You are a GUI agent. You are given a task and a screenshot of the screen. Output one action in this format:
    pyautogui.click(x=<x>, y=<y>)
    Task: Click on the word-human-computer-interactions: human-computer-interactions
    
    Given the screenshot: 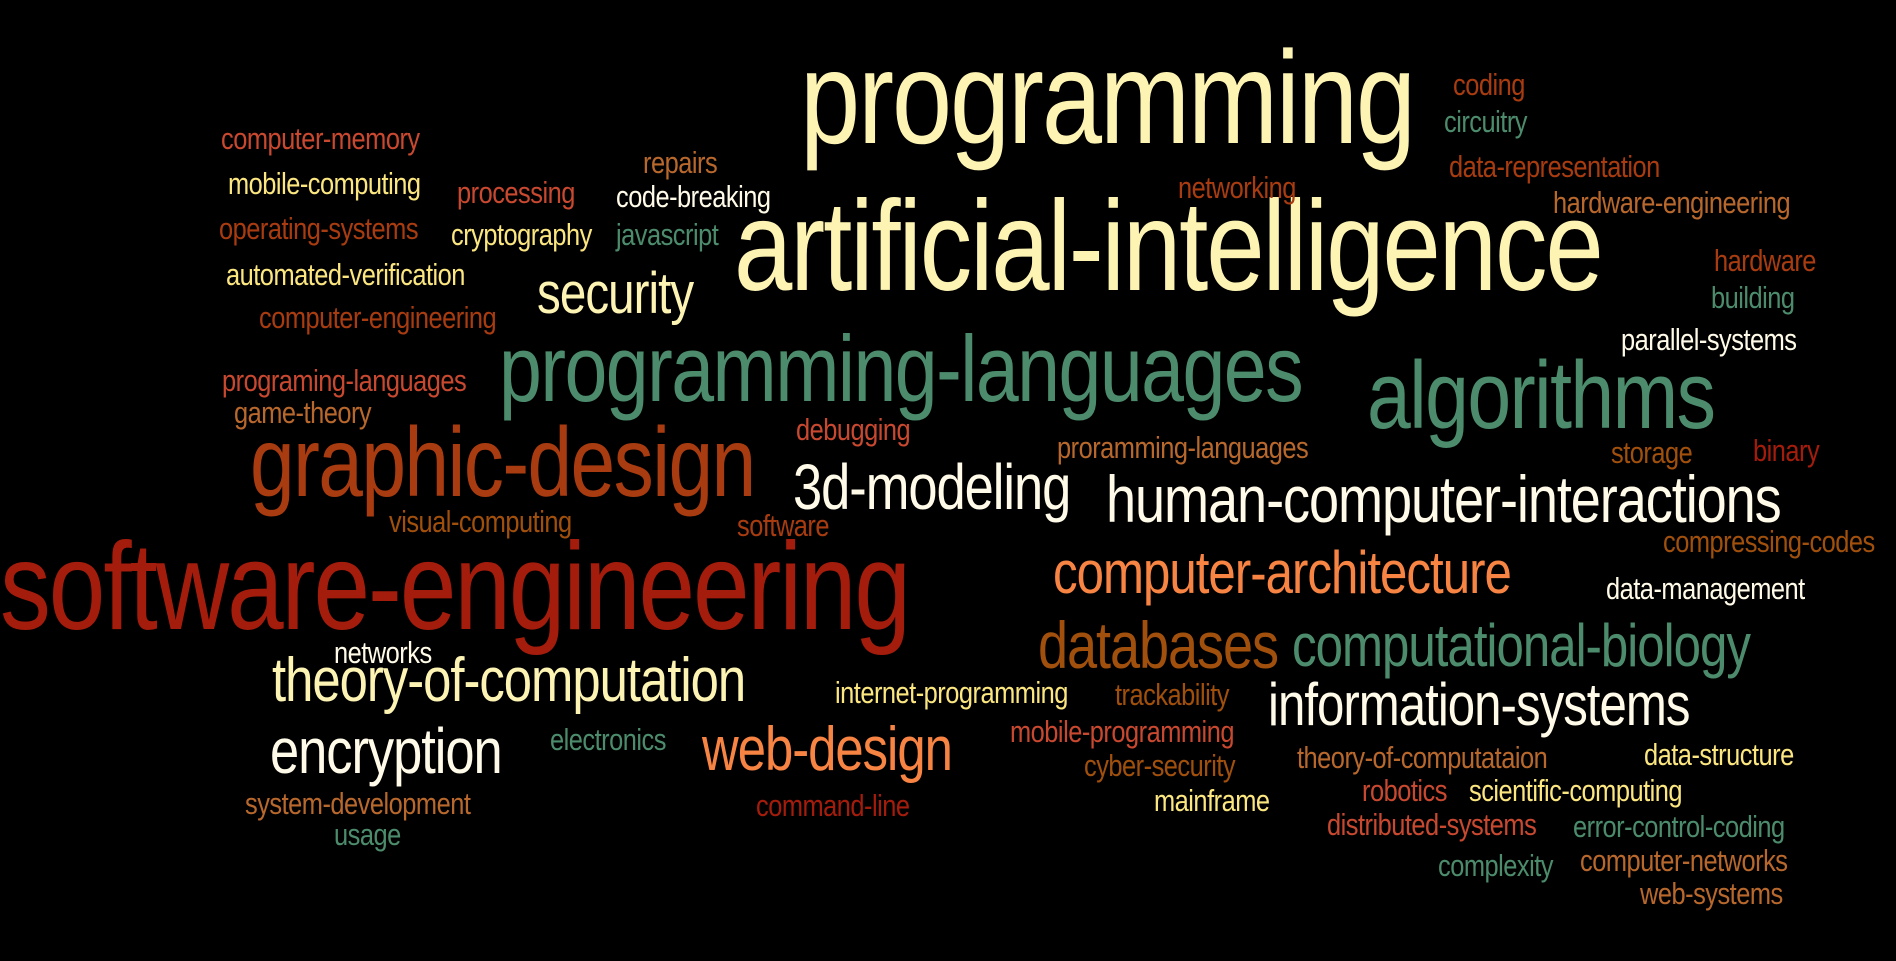 What is the action you would take?
    pyautogui.click(x=1444, y=499)
    